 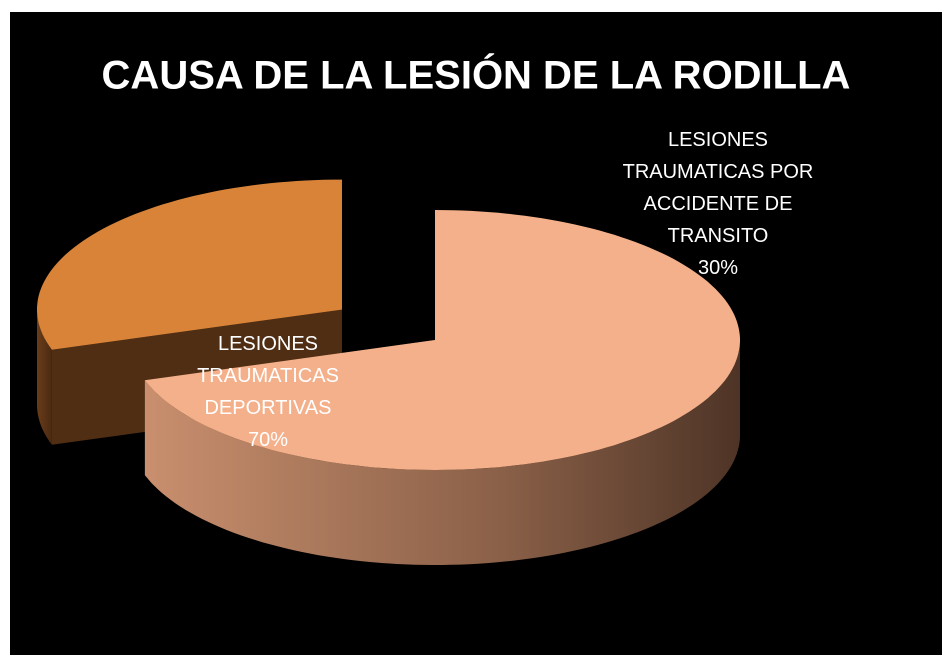 I want to click on value-label: 70%, so click(x=268, y=440).